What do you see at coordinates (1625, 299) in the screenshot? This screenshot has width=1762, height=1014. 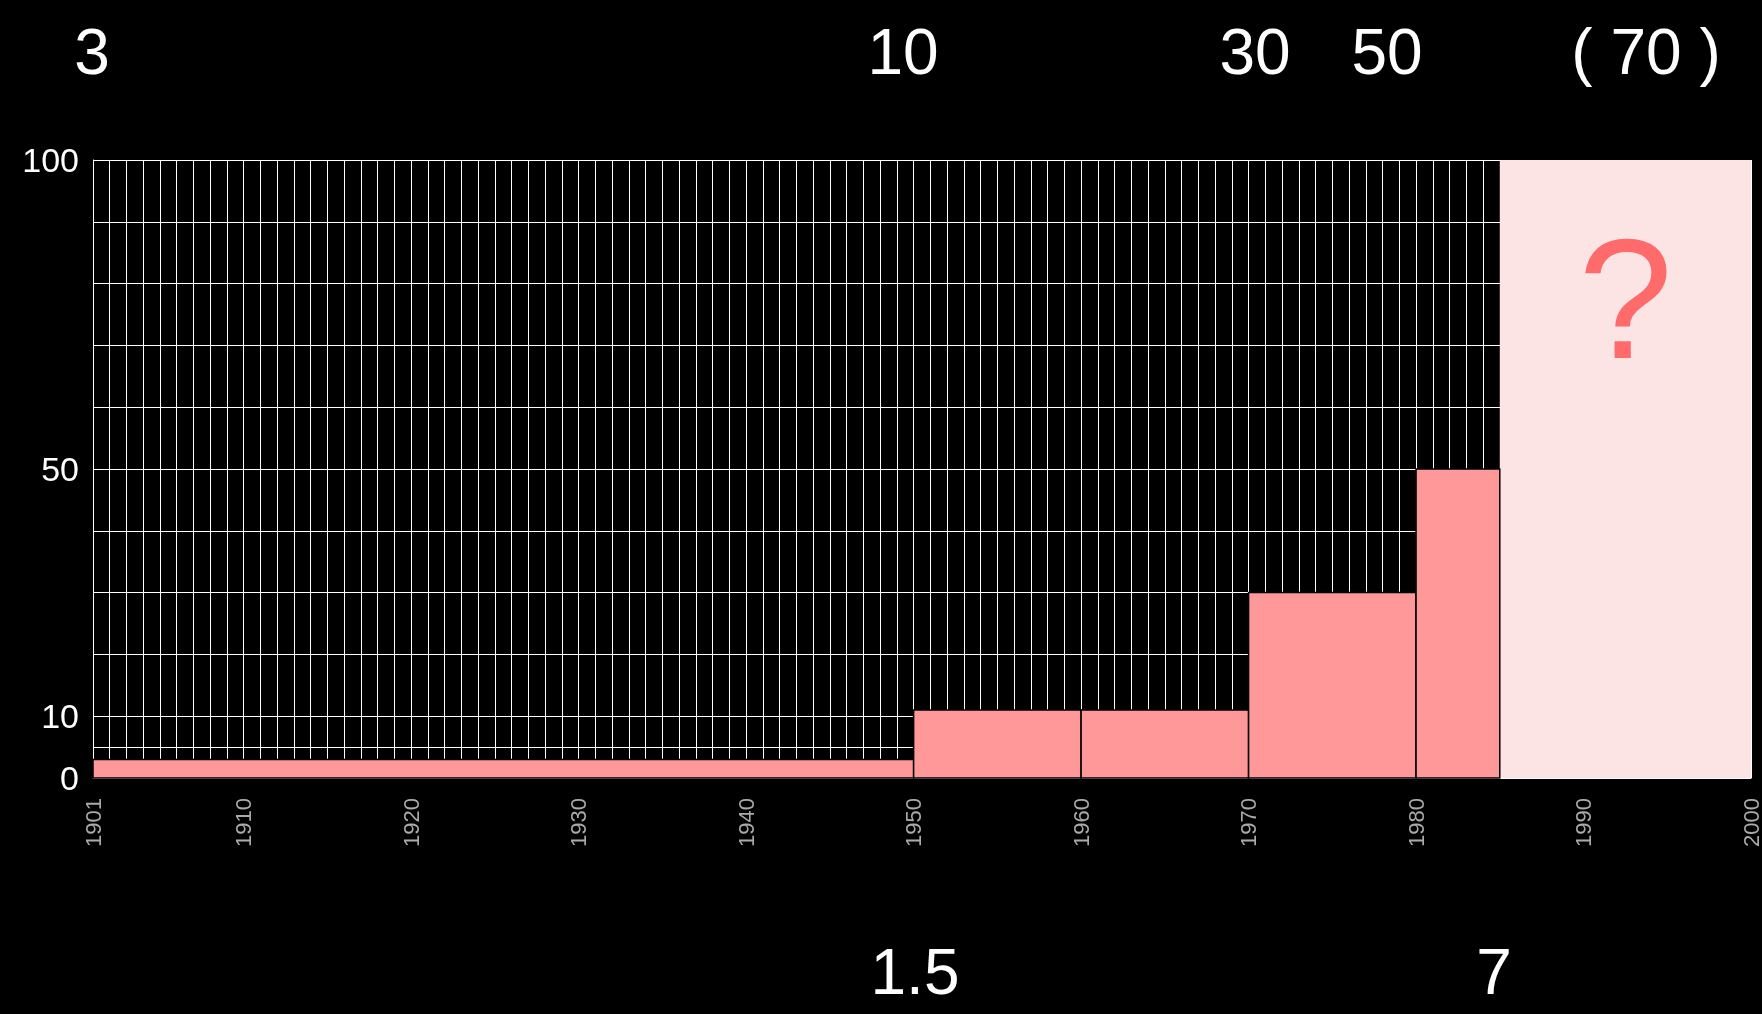 I see `band-label: ?` at bounding box center [1625, 299].